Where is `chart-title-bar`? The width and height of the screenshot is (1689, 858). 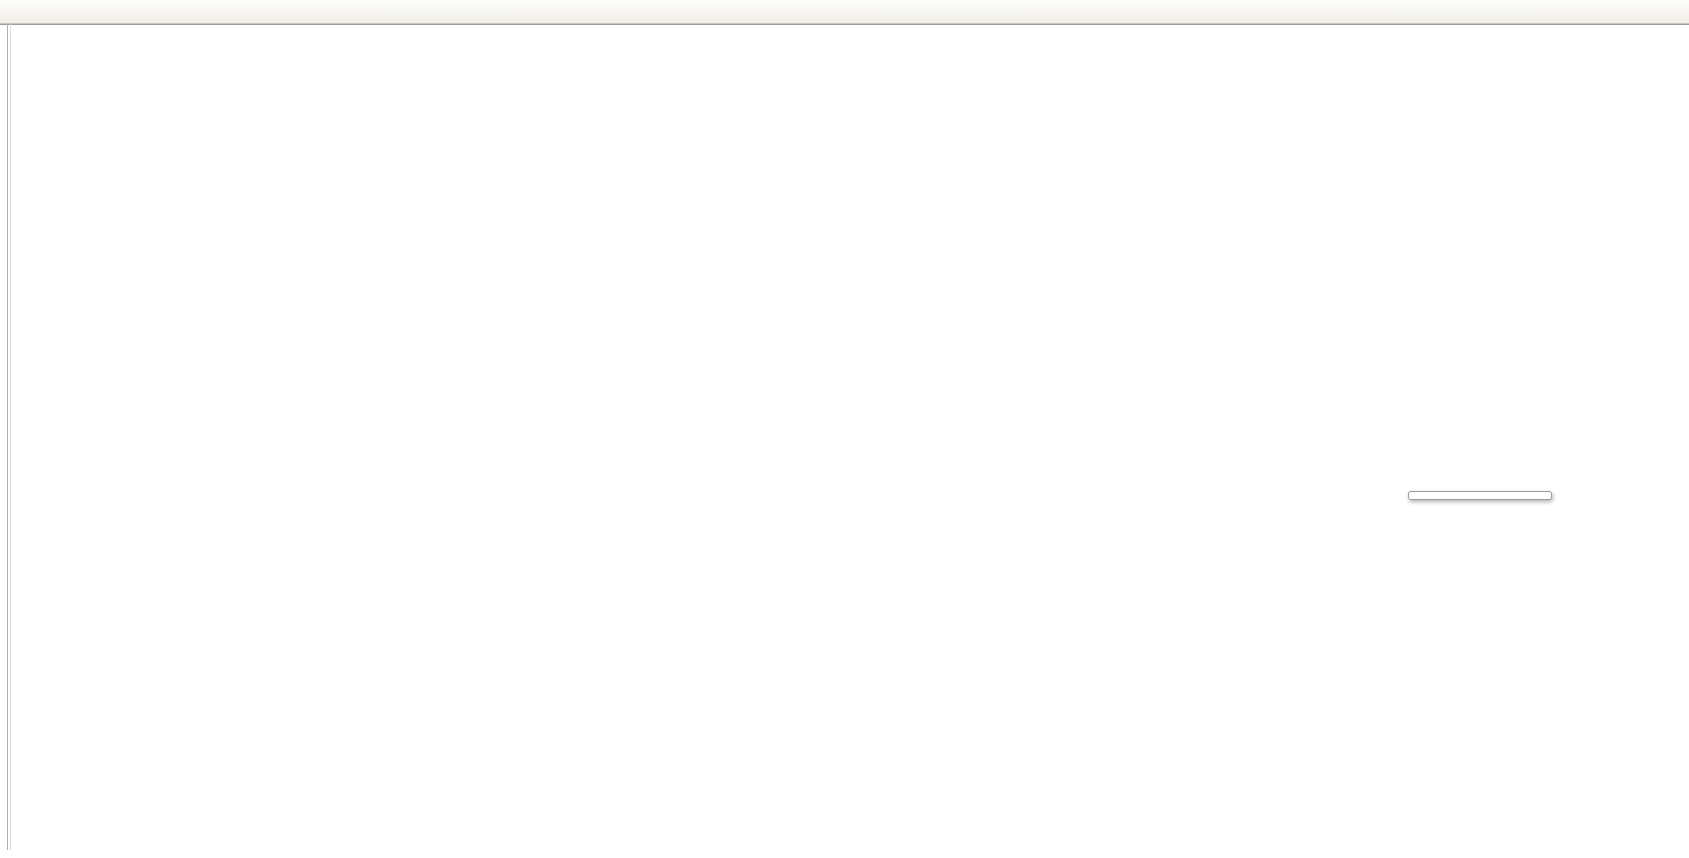
chart-title-bar is located at coordinates (23, 34).